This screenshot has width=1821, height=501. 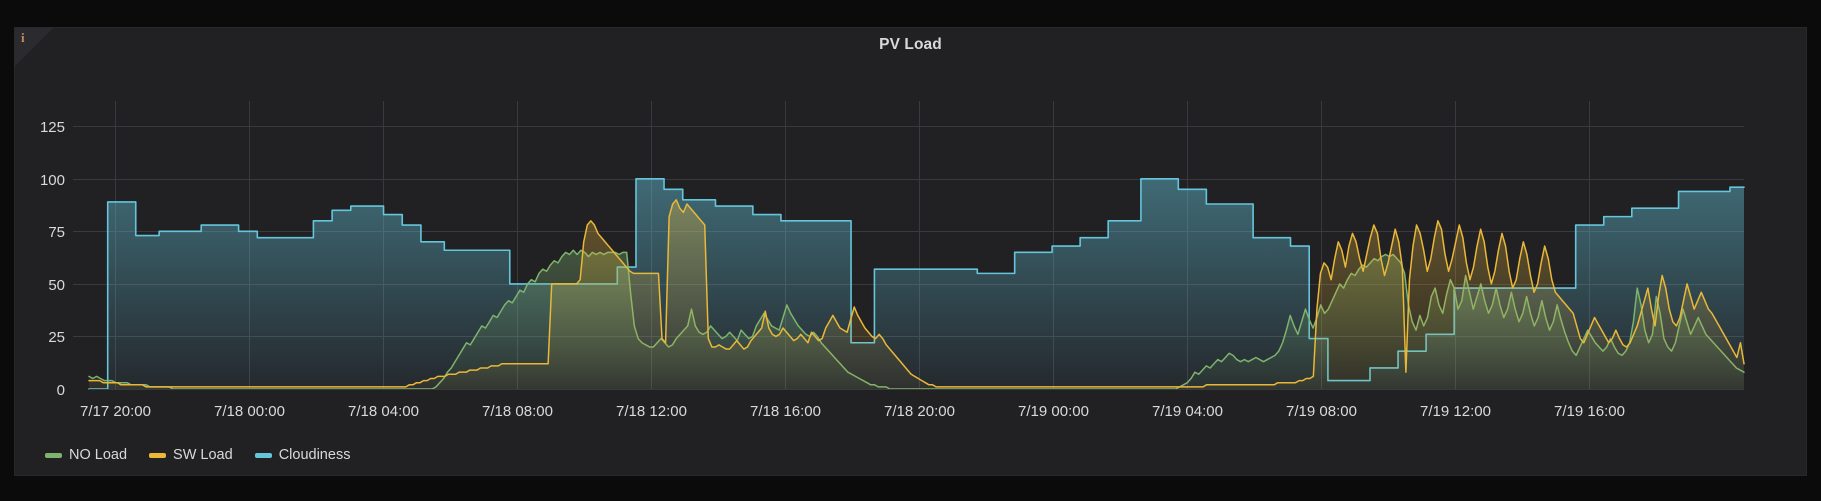 I want to click on legend-color-swatch-no-load, so click(x=53, y=455).